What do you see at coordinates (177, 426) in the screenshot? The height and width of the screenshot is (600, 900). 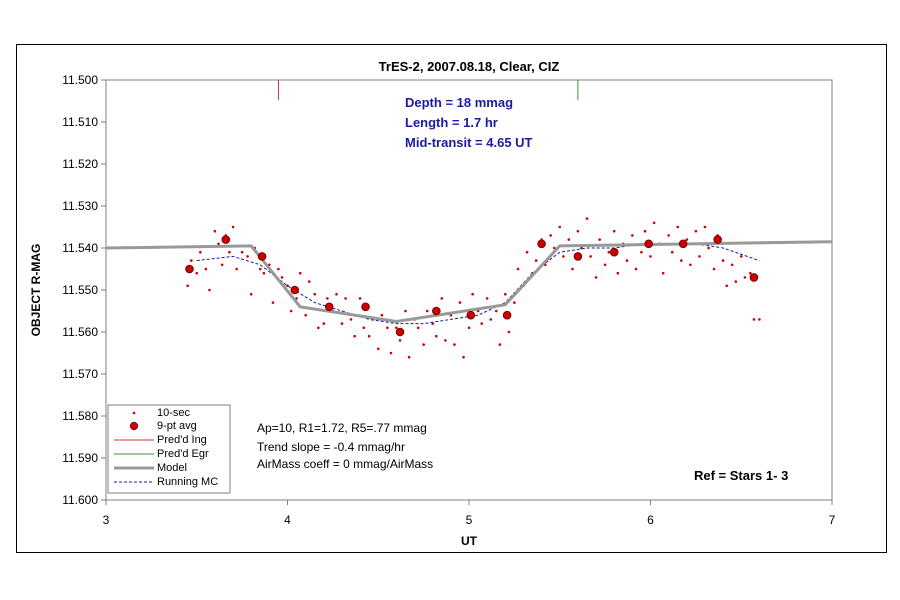 I see `legend-label-9-pt-avg: 9-pt avg` at bounding box center [177, 426].